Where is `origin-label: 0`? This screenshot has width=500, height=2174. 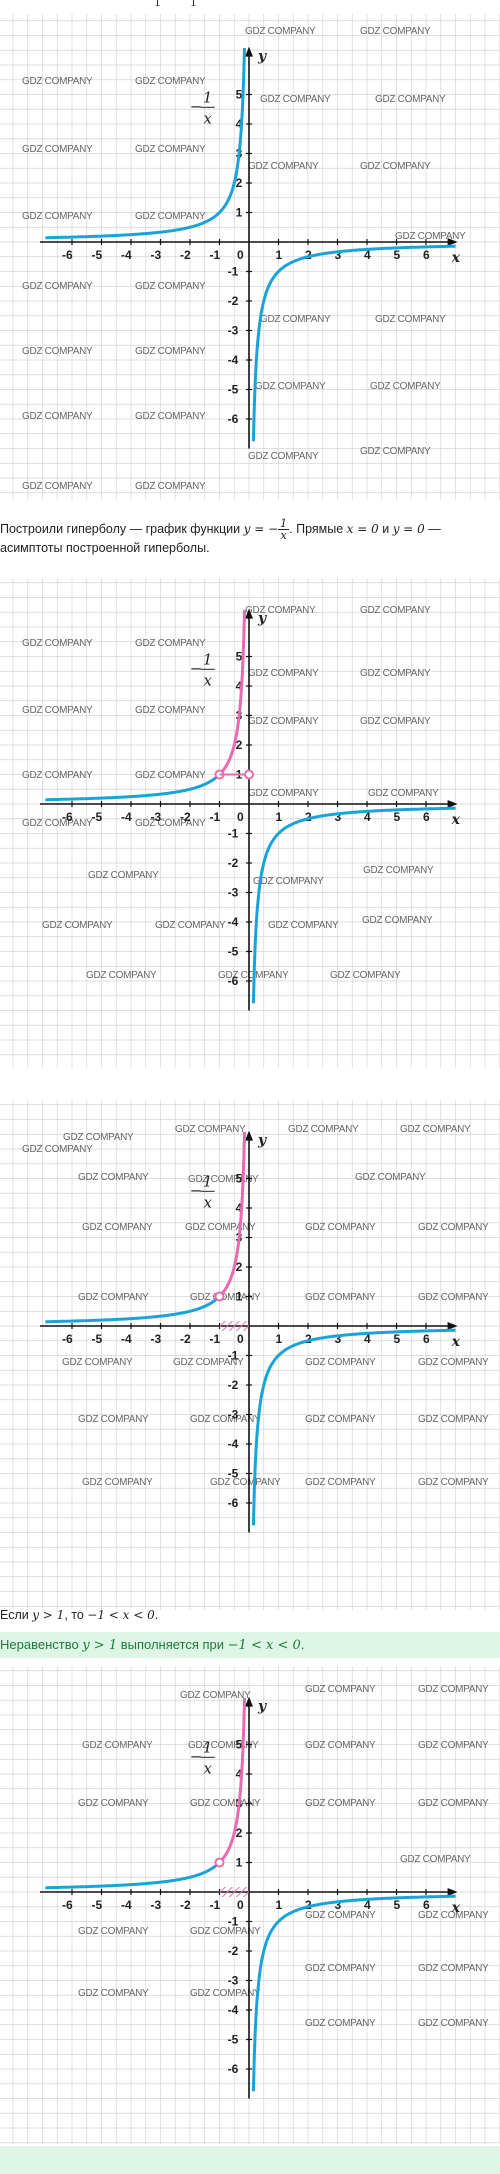
origin-label: 0 is located at coordinates (240, 255).